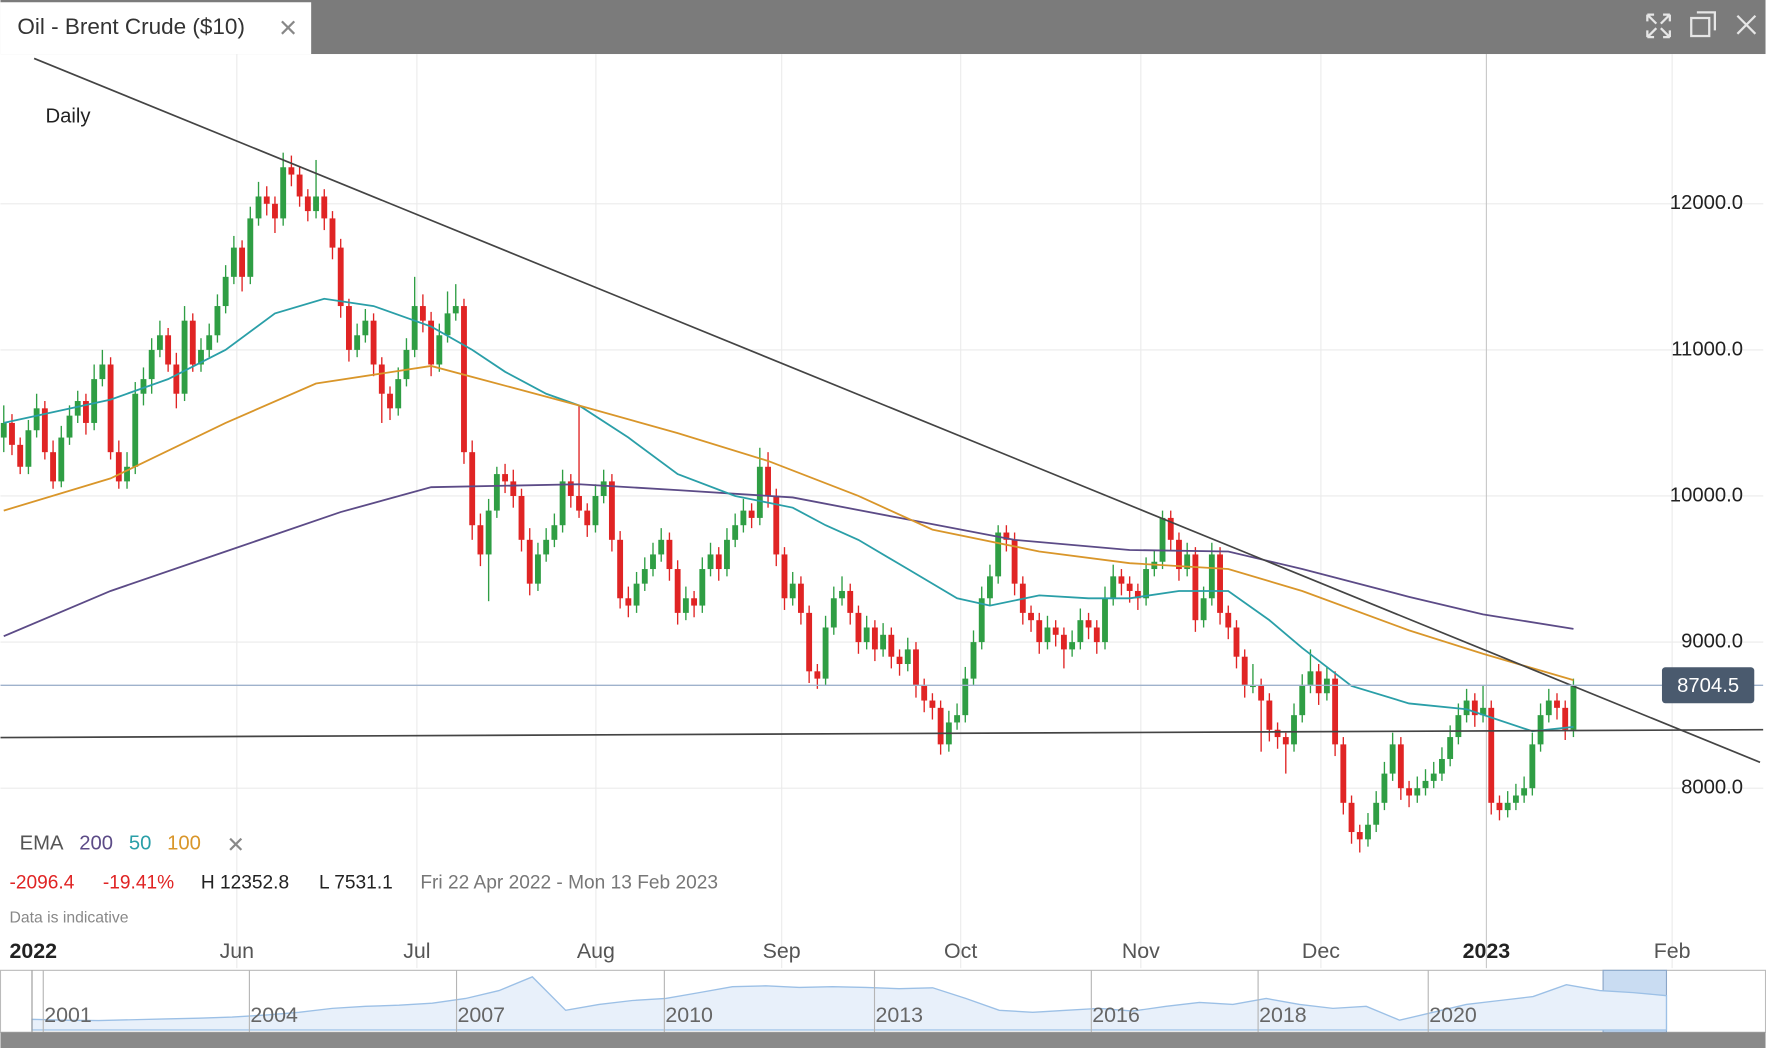  What do you see at coordinates (1116, 1015) in the screenshot?
I see `navigator-label: 2016` at bounding box center [1116, 1015].